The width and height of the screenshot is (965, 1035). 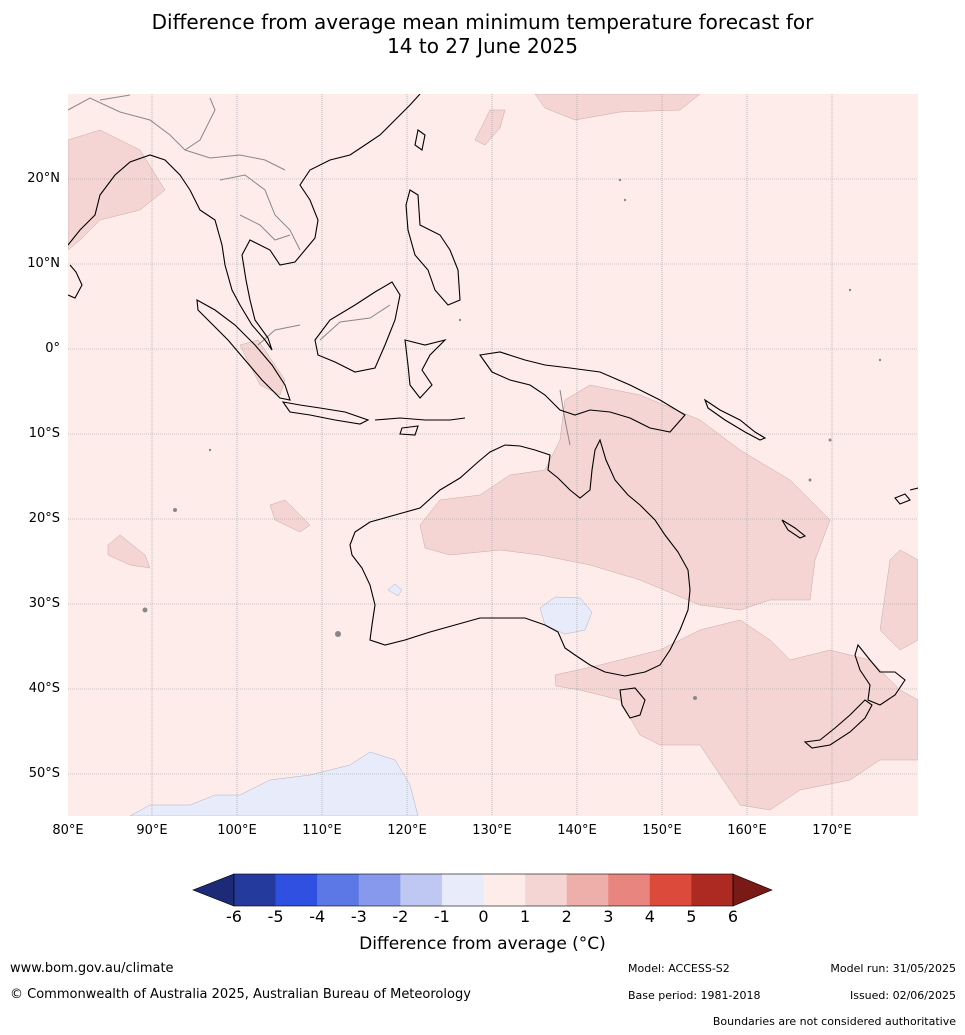 What do you see at coordinates (237, 830) in the screenshot?
I see `lon-label-100e: 100°E` at bounding box center [237, 830].